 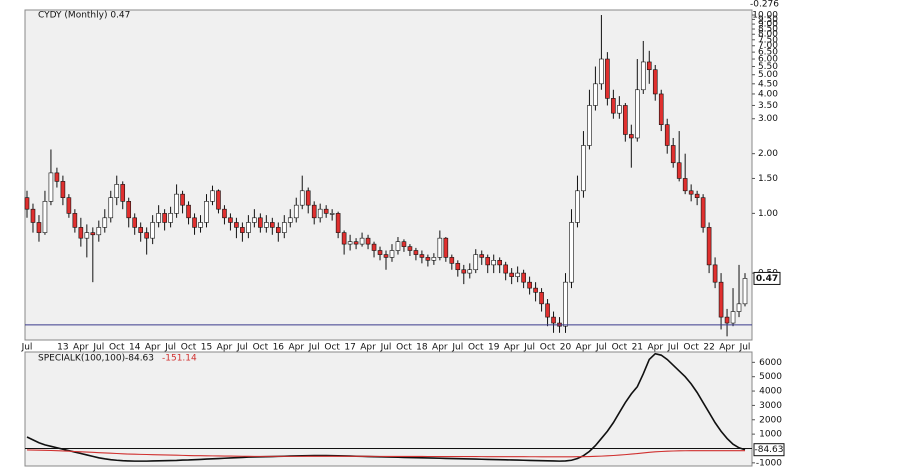 What do you see at coordinates (768, 53) in the screenshot?
I see `y-tick-label: 6.50` at bounding box center [768, 53].